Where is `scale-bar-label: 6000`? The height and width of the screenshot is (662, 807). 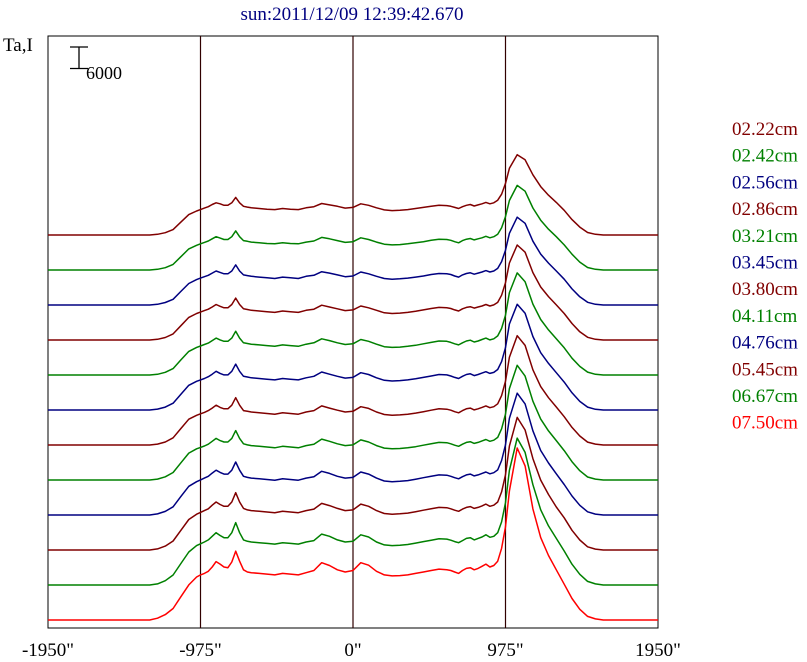 scale-bar-label: 6000 is located at coordinates (104, 73).